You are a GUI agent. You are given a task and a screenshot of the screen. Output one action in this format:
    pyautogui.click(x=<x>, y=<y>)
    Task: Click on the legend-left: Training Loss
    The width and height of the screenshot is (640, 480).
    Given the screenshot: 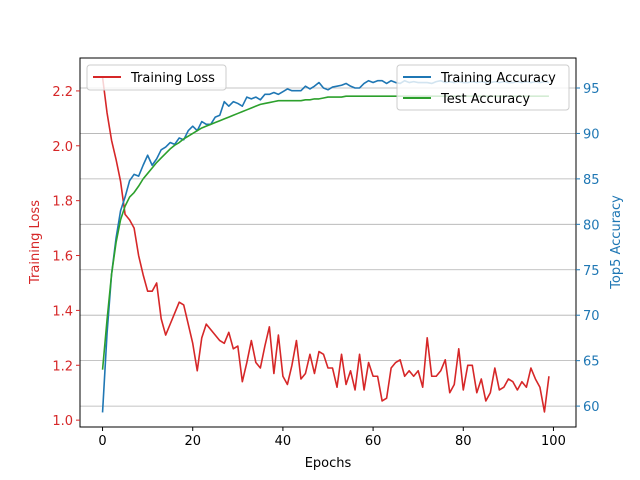 What is the action you would take?
    pyautogui.click(x=156, y=77)
    